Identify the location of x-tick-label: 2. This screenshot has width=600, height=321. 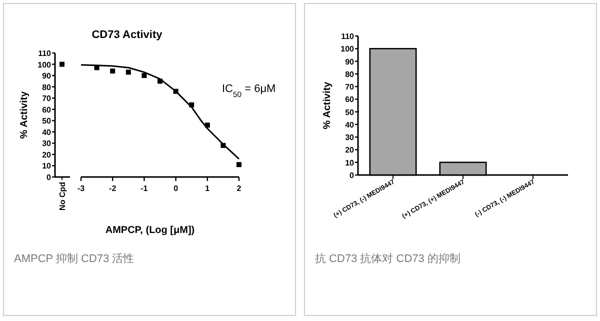
(239, 188).